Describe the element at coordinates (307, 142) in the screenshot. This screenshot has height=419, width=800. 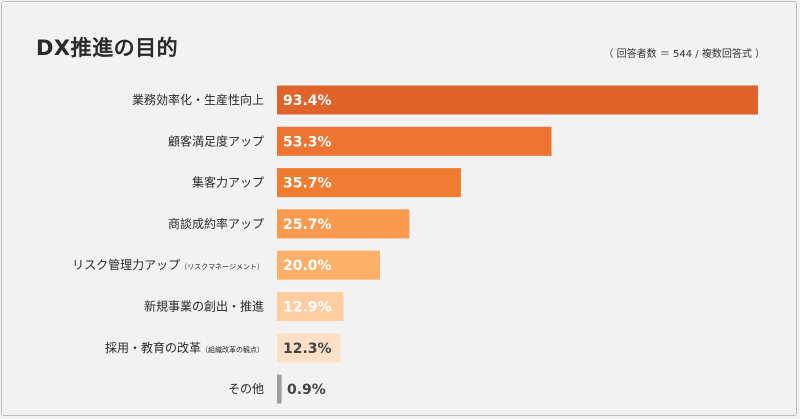
I see `value-label-1: 53.3%` at that location.